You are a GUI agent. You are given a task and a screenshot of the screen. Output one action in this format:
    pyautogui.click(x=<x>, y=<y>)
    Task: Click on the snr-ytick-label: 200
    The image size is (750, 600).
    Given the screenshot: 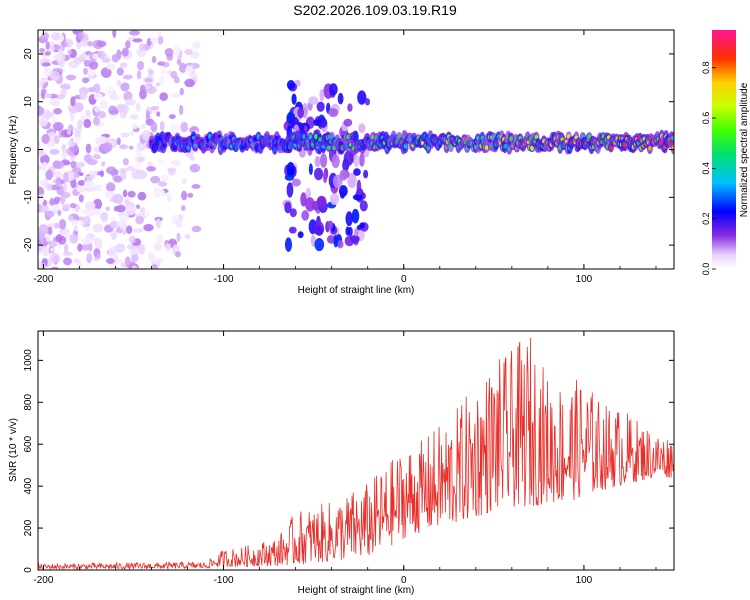 What is the action you would take?
    pyautogui.click(x=28, y=527)
    